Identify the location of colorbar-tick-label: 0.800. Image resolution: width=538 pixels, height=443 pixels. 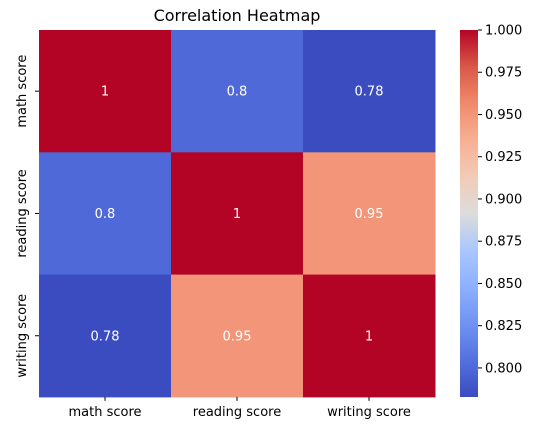
(503, 368).